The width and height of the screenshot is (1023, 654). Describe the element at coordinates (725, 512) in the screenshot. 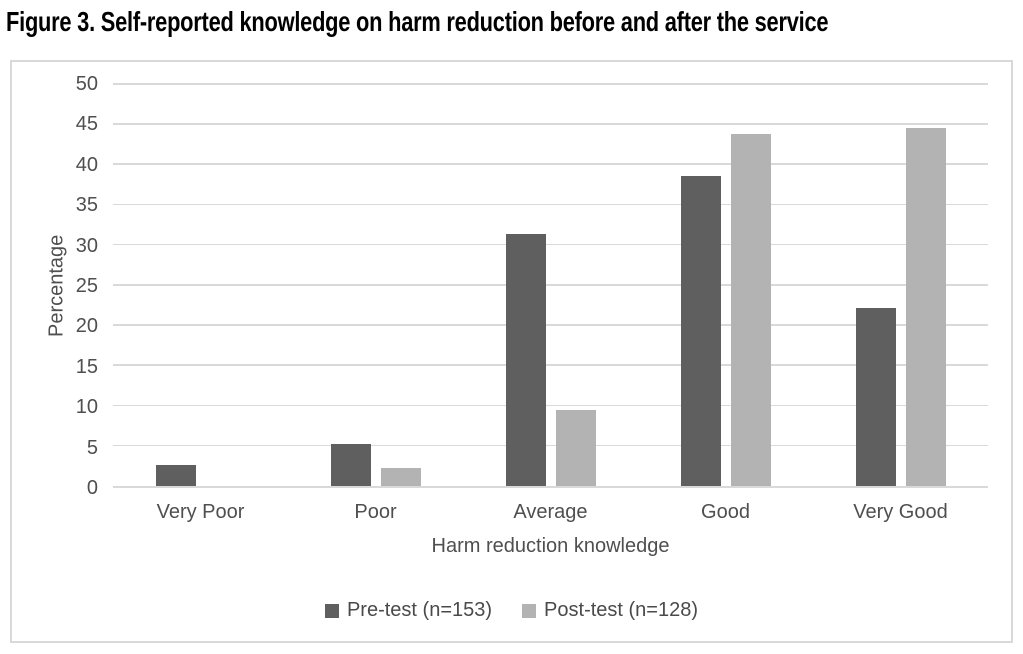

I see `x-category-label-good: Good` at that location.